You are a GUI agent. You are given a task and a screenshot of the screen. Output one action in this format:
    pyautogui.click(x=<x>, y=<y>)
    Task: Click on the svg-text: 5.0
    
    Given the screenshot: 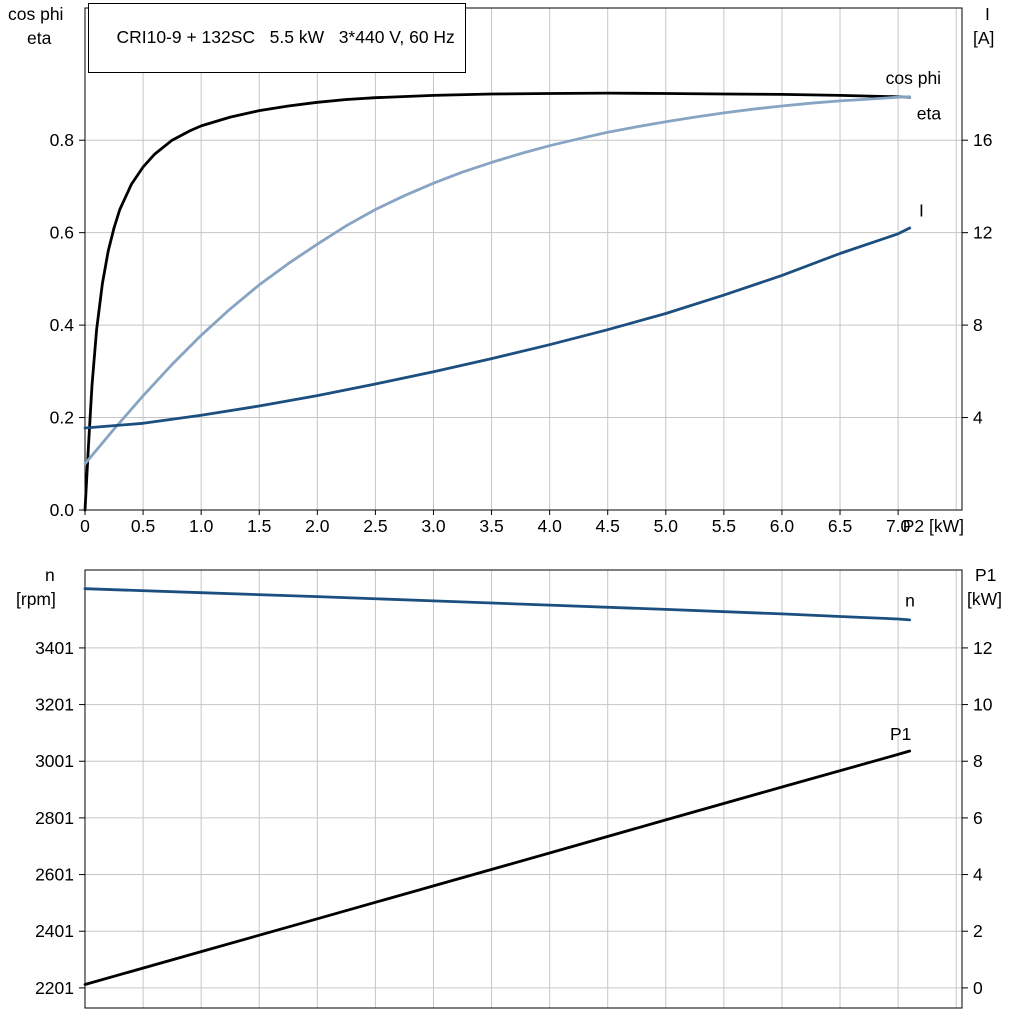 What is the action you would take?
    pyautogui.click(x=666, y=526)
    